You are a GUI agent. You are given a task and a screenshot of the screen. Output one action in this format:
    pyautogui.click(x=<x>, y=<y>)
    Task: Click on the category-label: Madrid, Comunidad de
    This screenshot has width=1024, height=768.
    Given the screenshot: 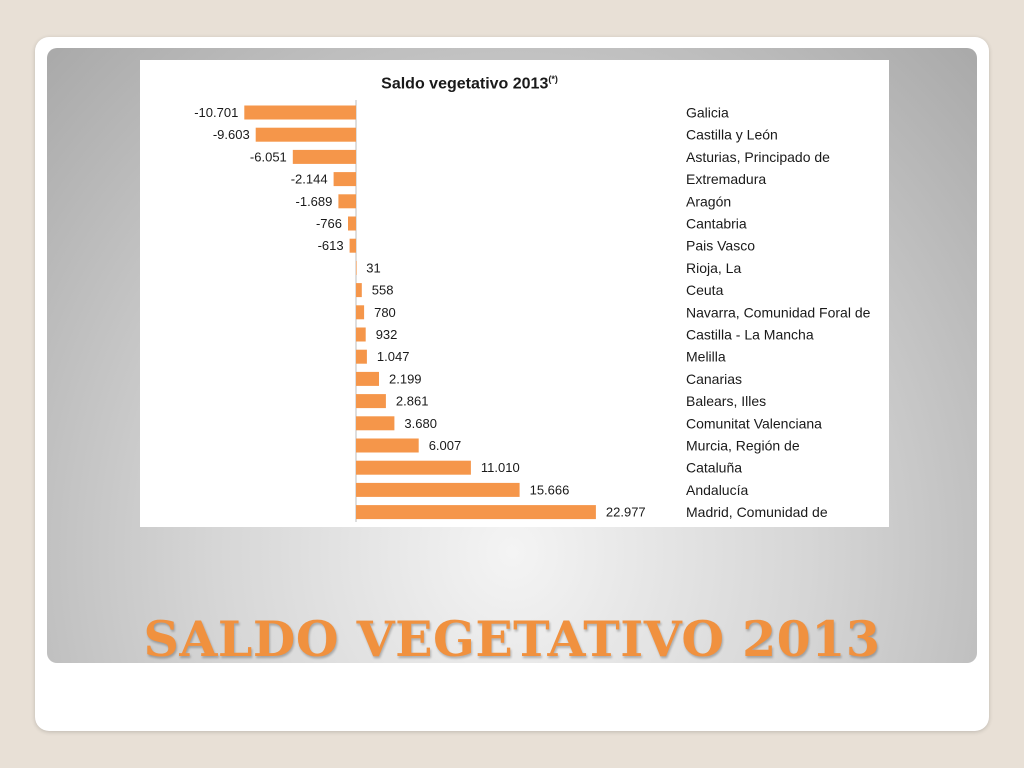 What is the action you would take?
    pyautogui.click(x=757, y=512)
    